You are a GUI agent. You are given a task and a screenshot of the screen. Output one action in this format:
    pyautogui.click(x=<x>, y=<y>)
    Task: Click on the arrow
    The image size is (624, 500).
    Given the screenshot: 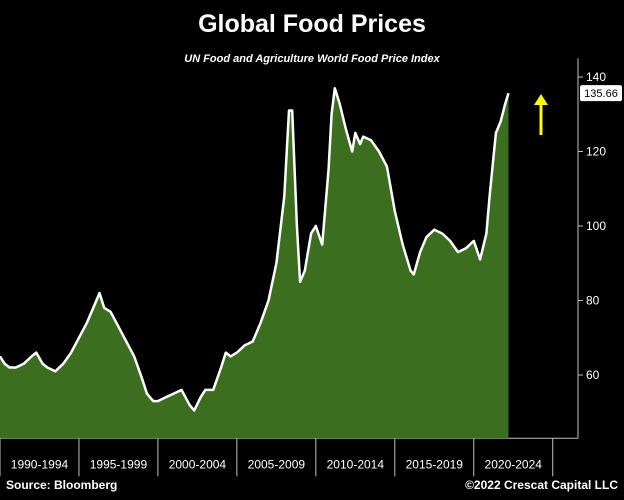 What is the action you would take?
    pyautogui.click(x=541, y=114)
    